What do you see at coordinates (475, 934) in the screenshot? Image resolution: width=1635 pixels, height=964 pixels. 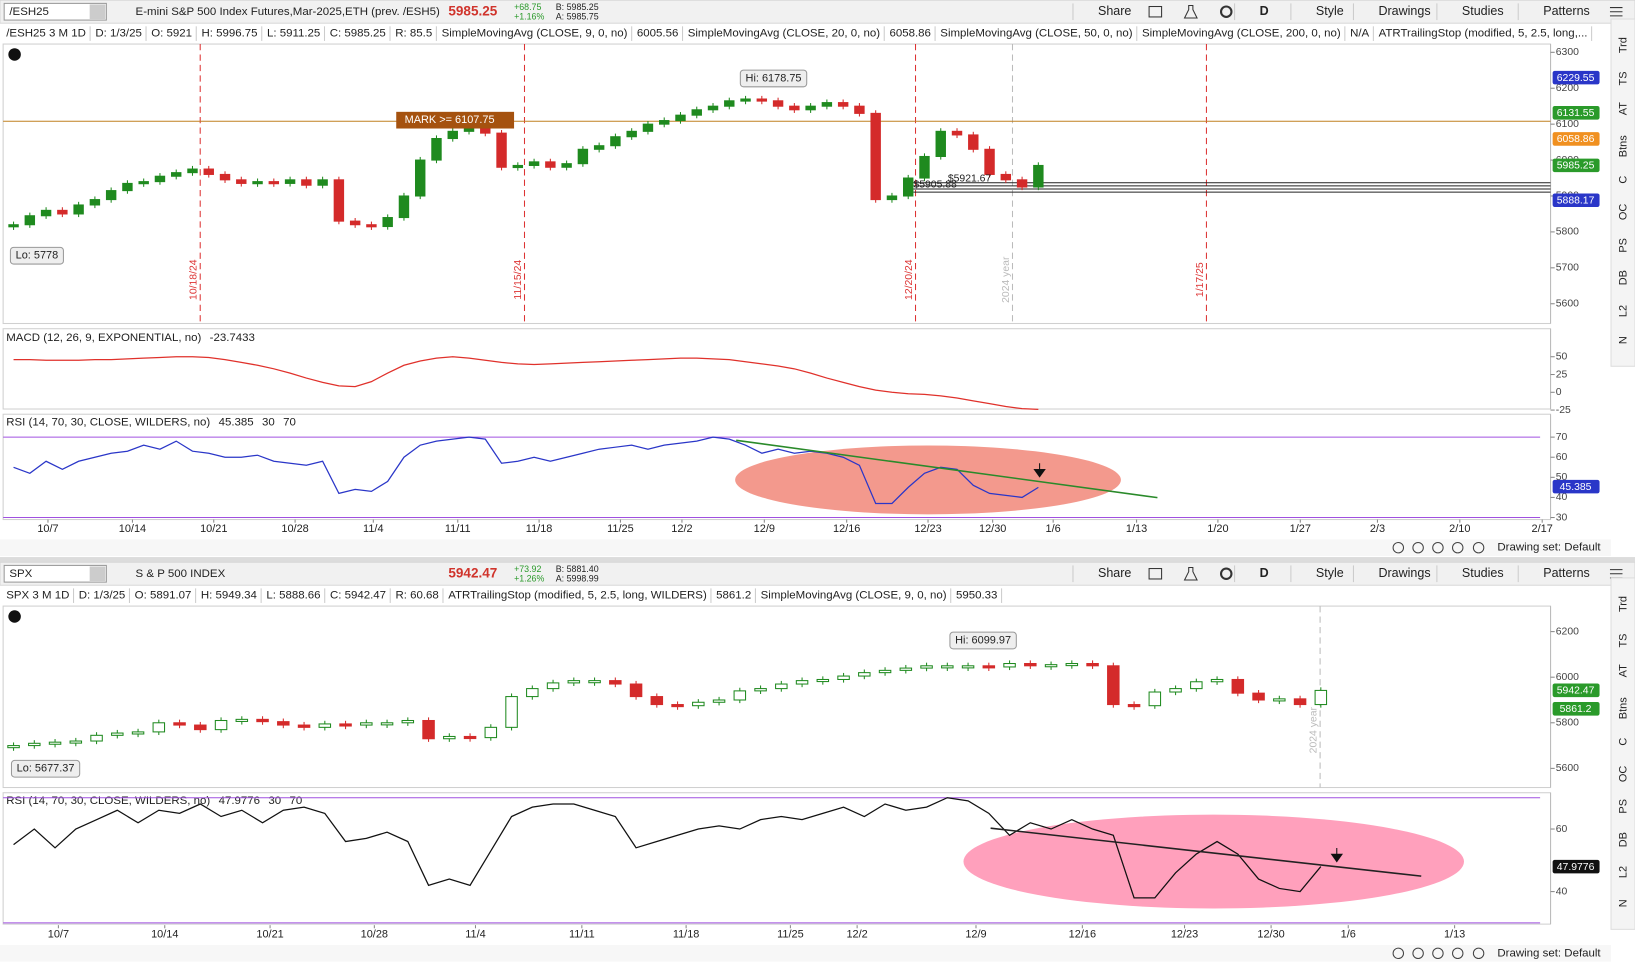 I see `x-tick-label: 11/4` at bounding box center [475, 934].